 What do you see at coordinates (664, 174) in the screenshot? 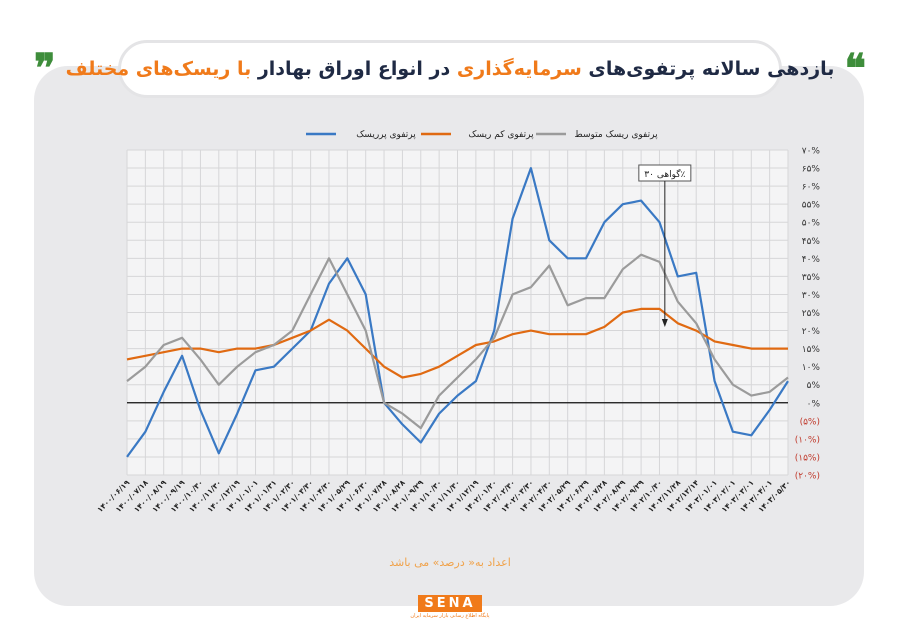
I see `annotation-label: گواهی ۳۰٪` at bounding box center [664, 174].